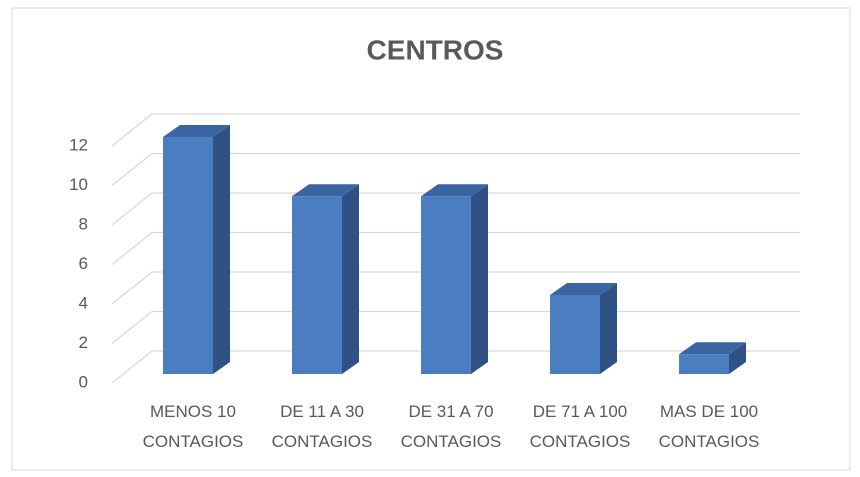  I want to click on y-tick-label: 4, so click(83, 302).